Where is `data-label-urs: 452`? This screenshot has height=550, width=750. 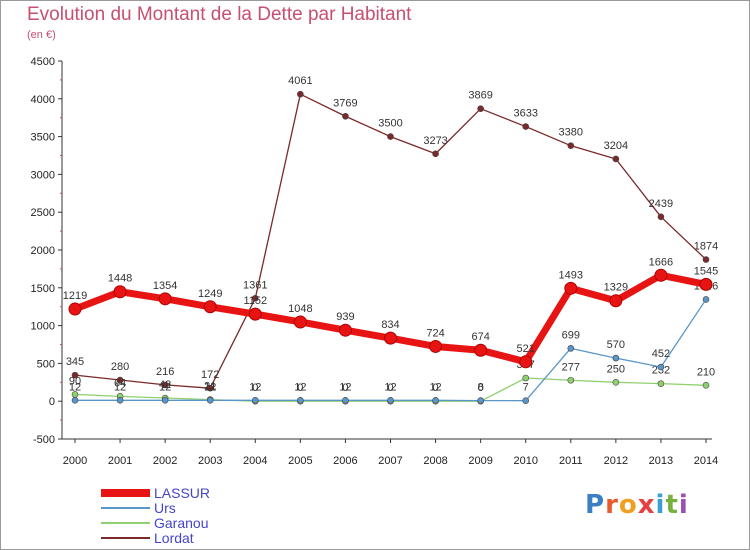
data-label-urs: 452 is located at coordinates (661, 354).